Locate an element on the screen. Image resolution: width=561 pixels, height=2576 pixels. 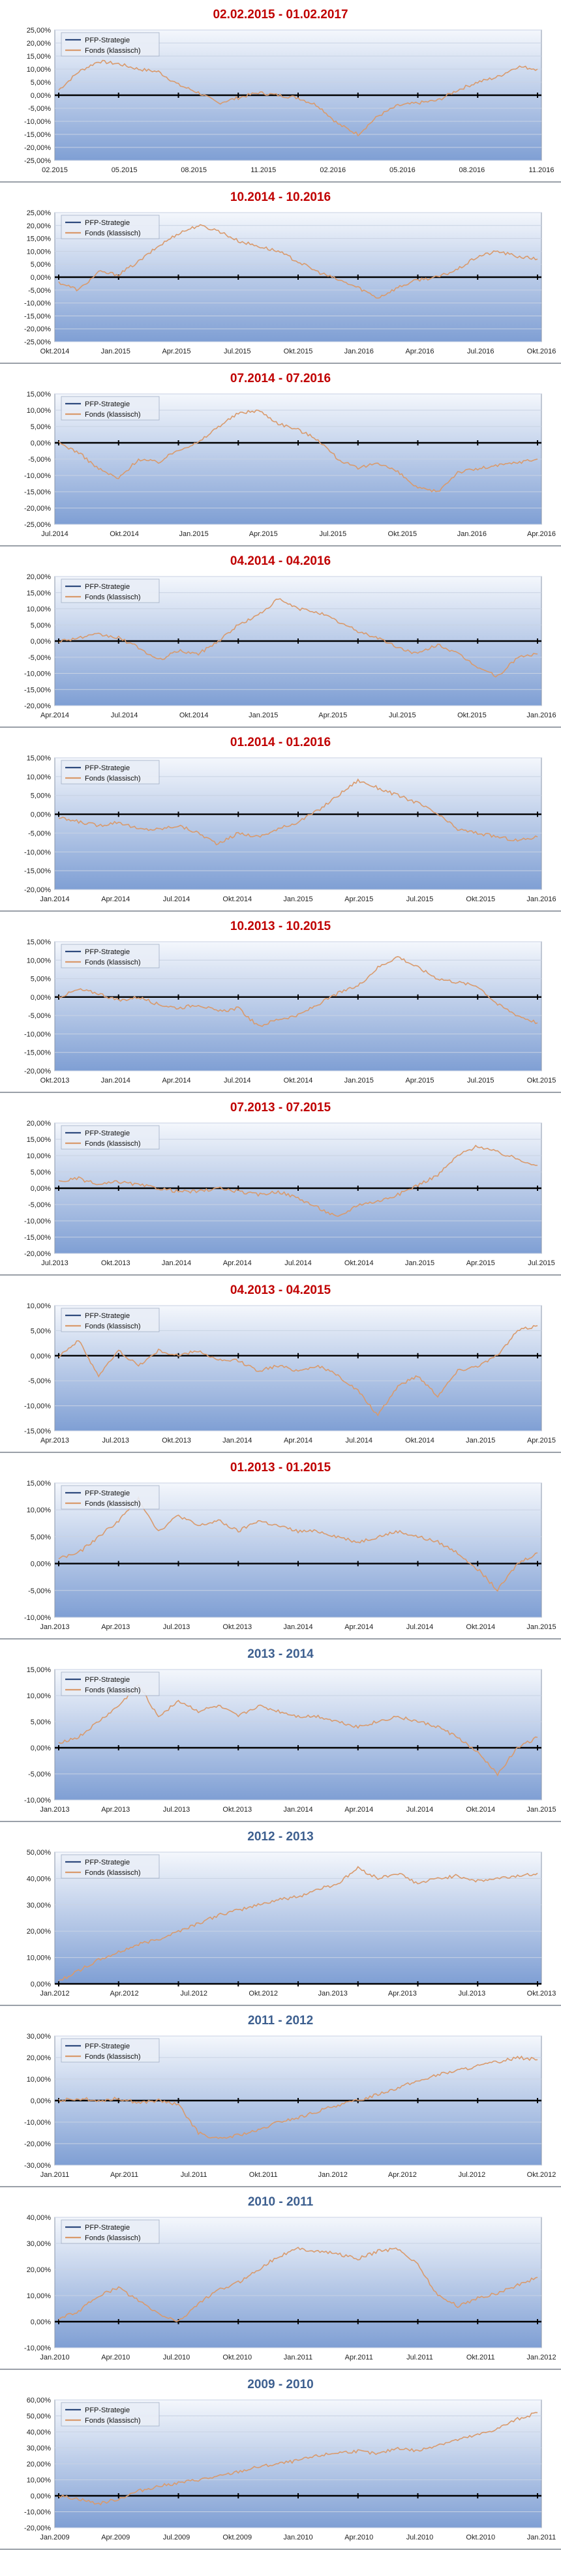
chart-title: 10.2014 - 10.2016 is located at coordinates (280, 197).